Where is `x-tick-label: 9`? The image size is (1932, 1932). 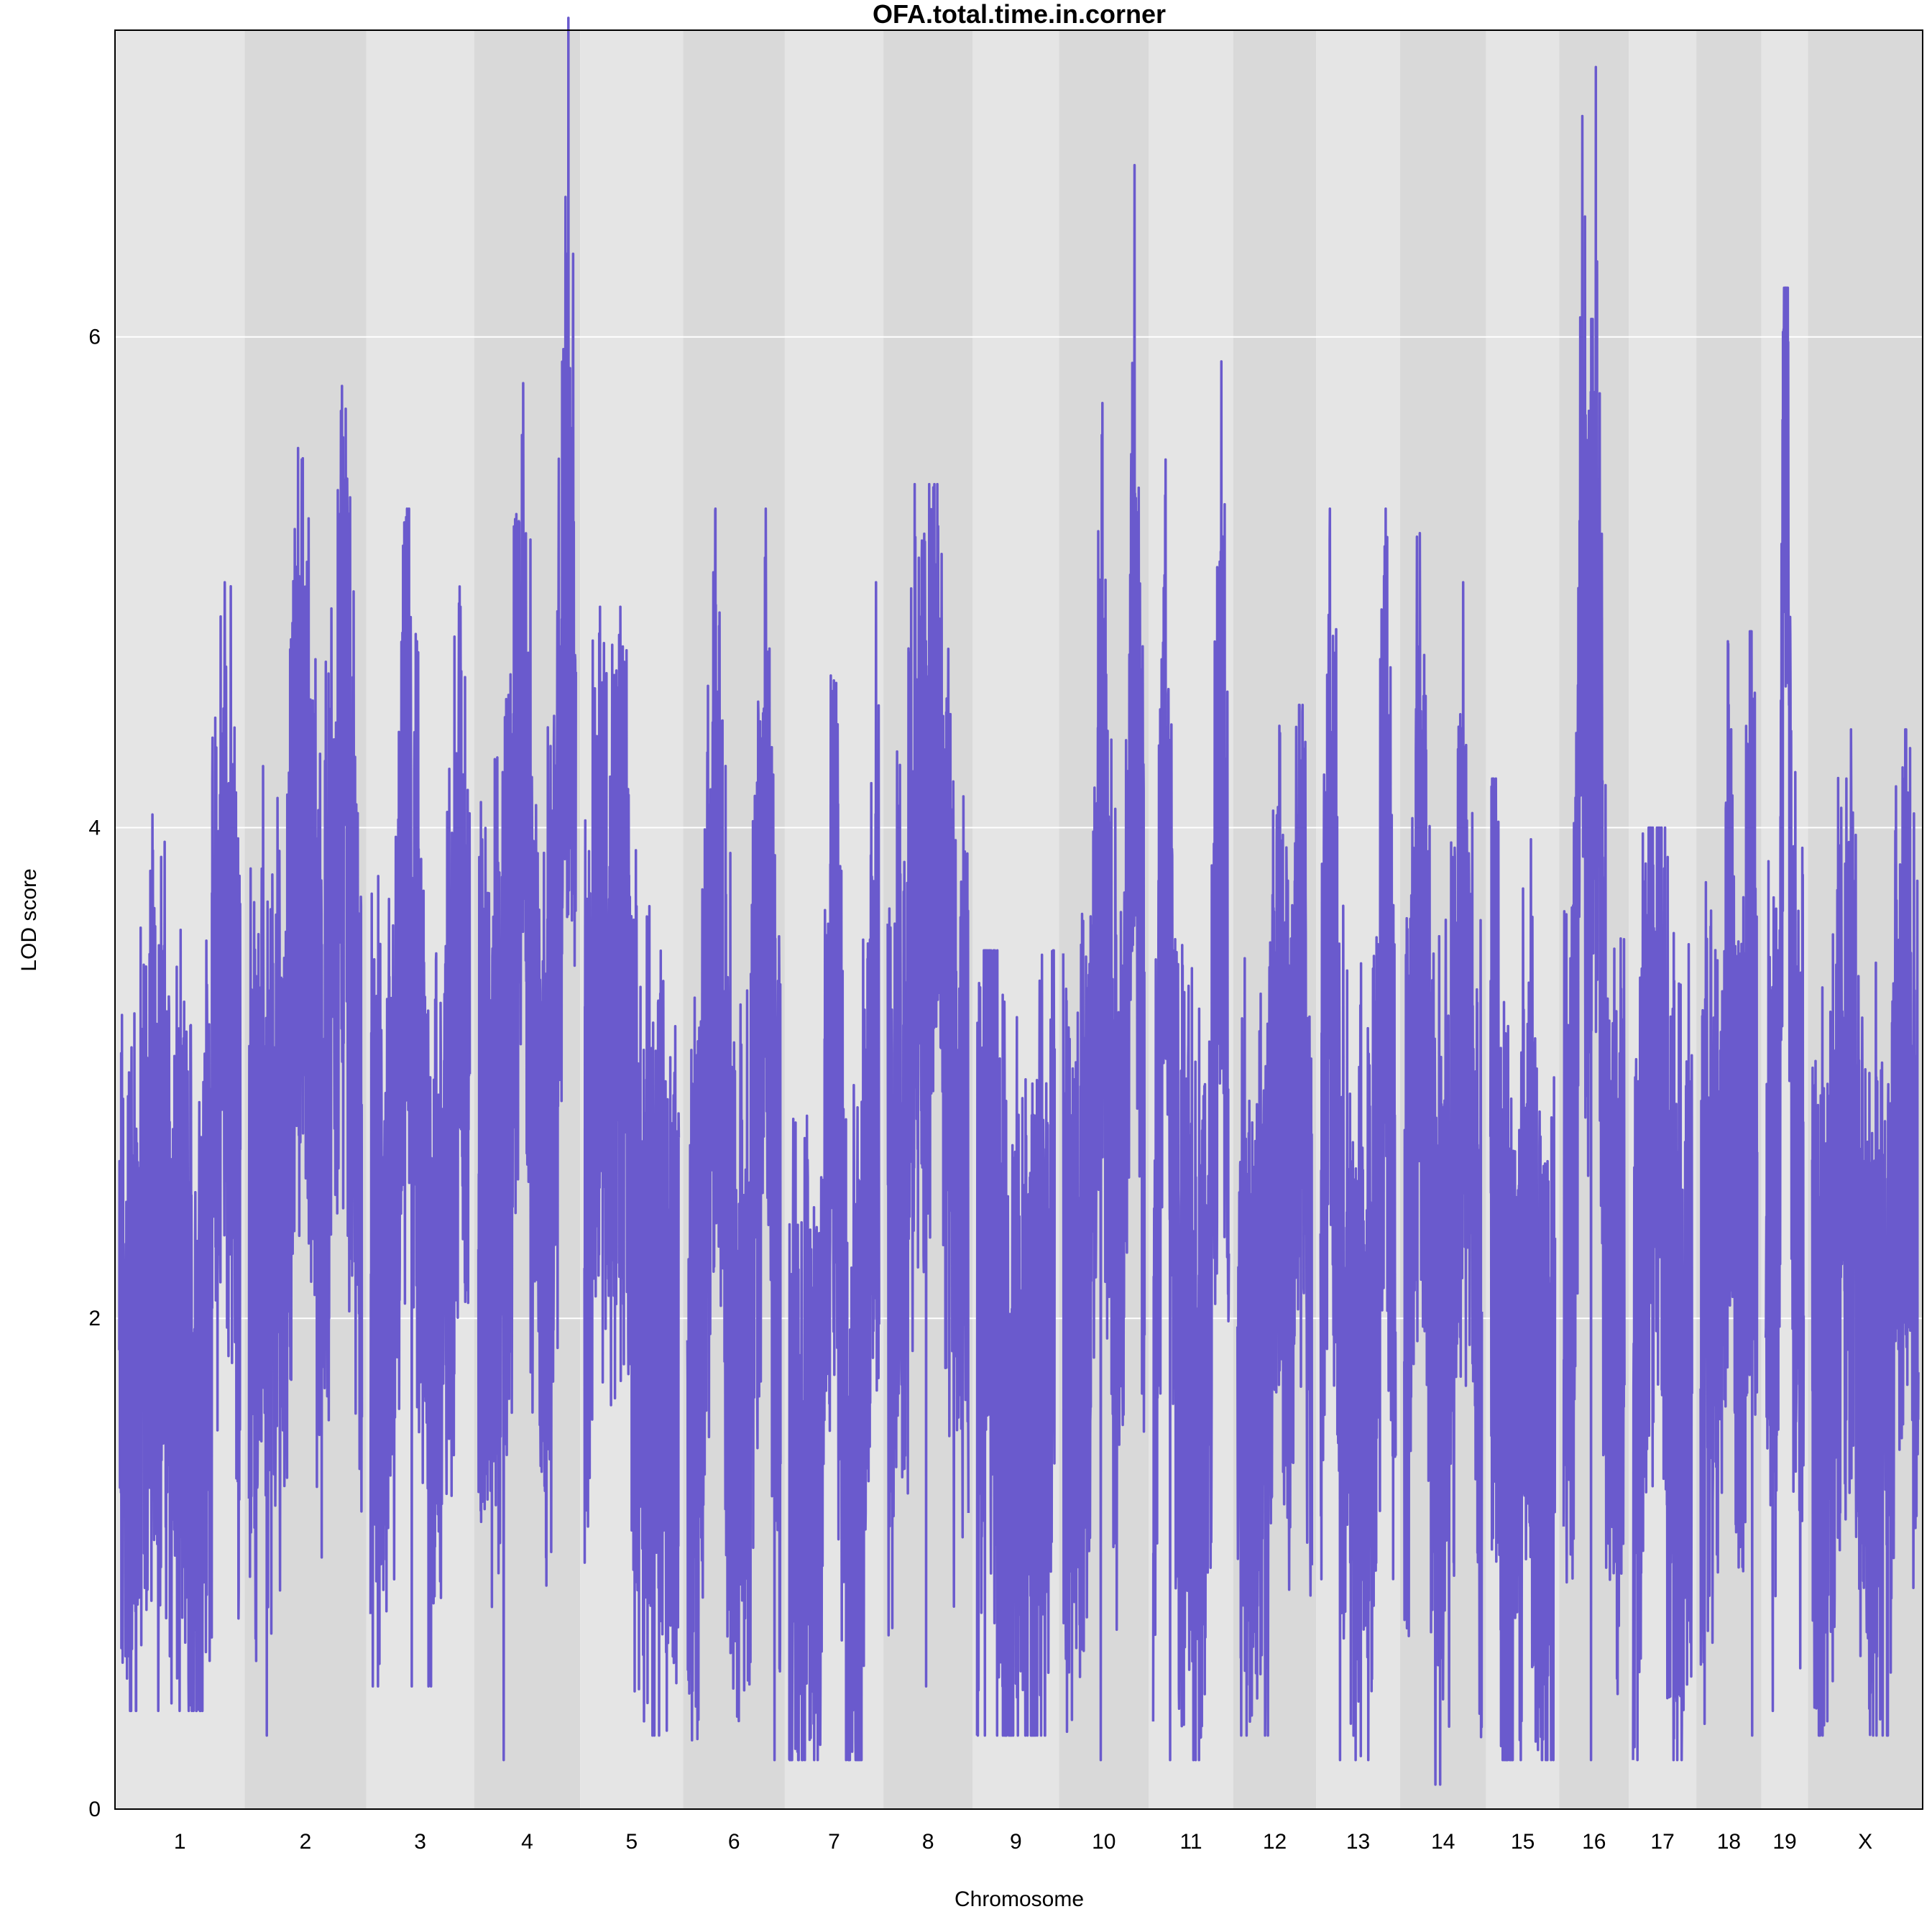
x-tick-label: 9 is located at coordinates (1016, 1842).